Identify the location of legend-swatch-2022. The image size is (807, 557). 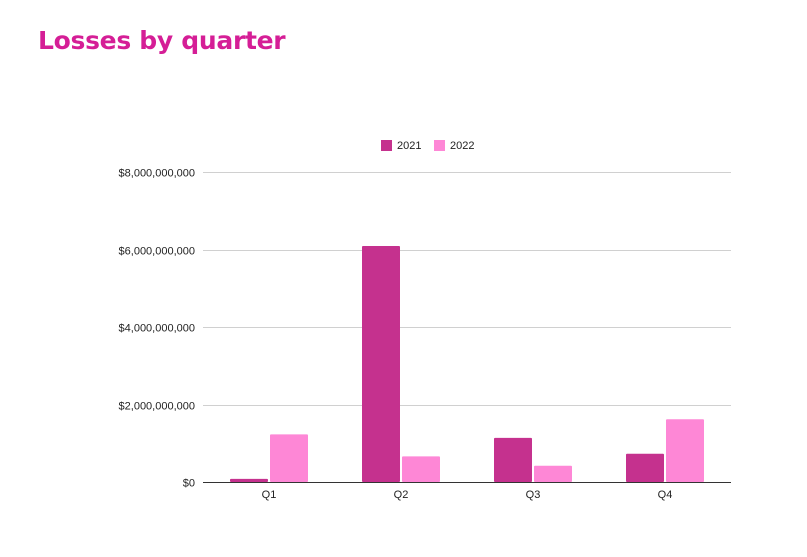
(439, 145).